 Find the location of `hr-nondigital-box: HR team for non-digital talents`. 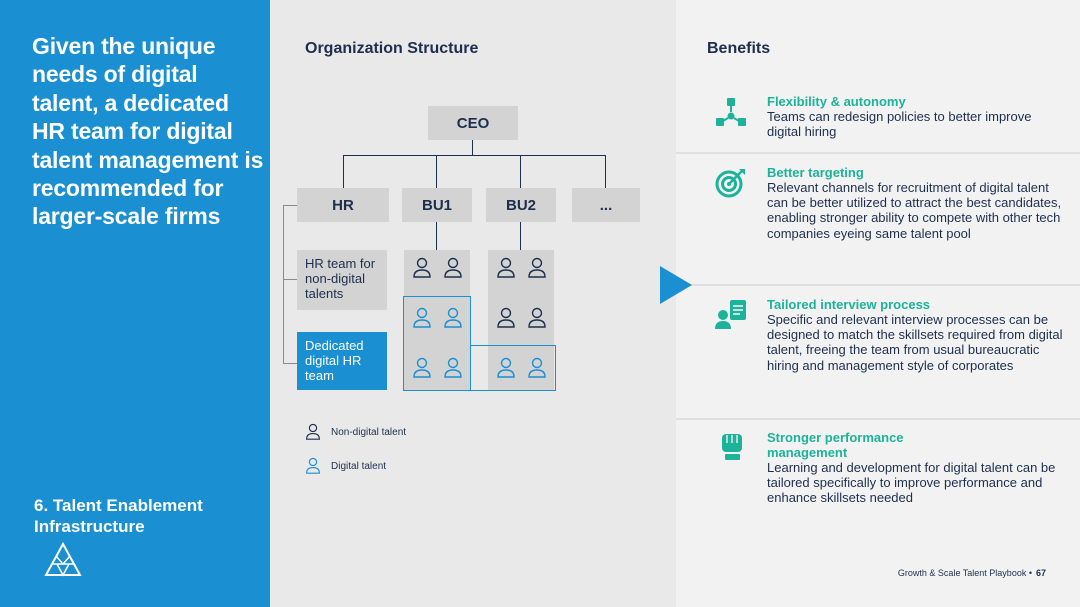

hr-nondigital-box: HR team for non-digital talents is located at coordinates (342, 280).